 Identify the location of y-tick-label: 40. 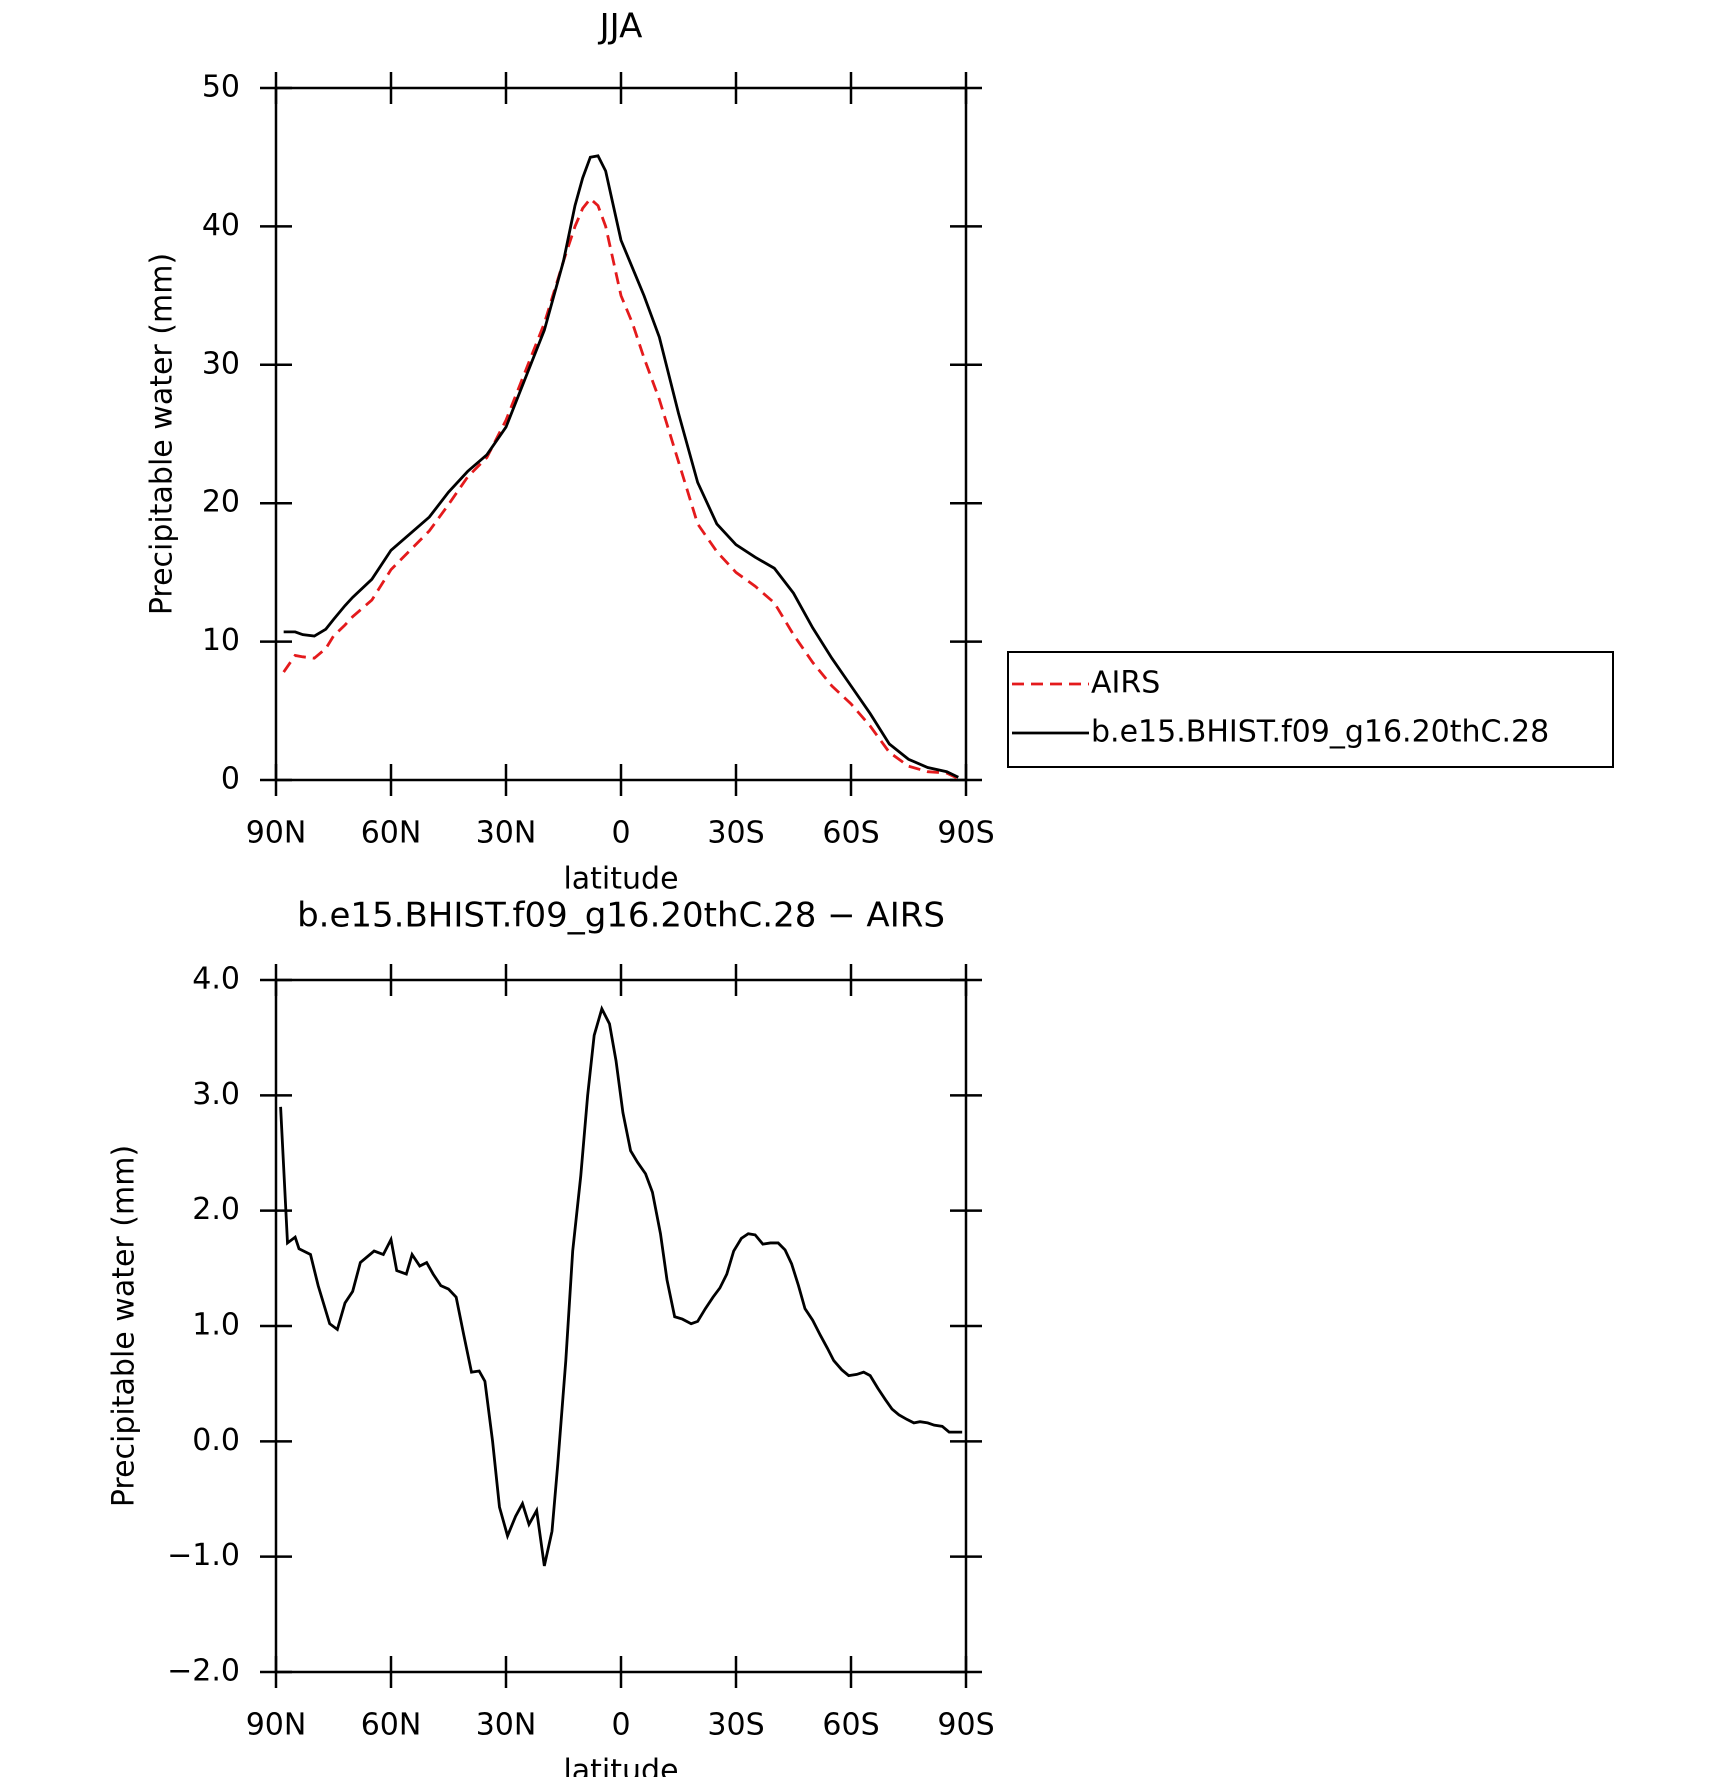
(221, 225).